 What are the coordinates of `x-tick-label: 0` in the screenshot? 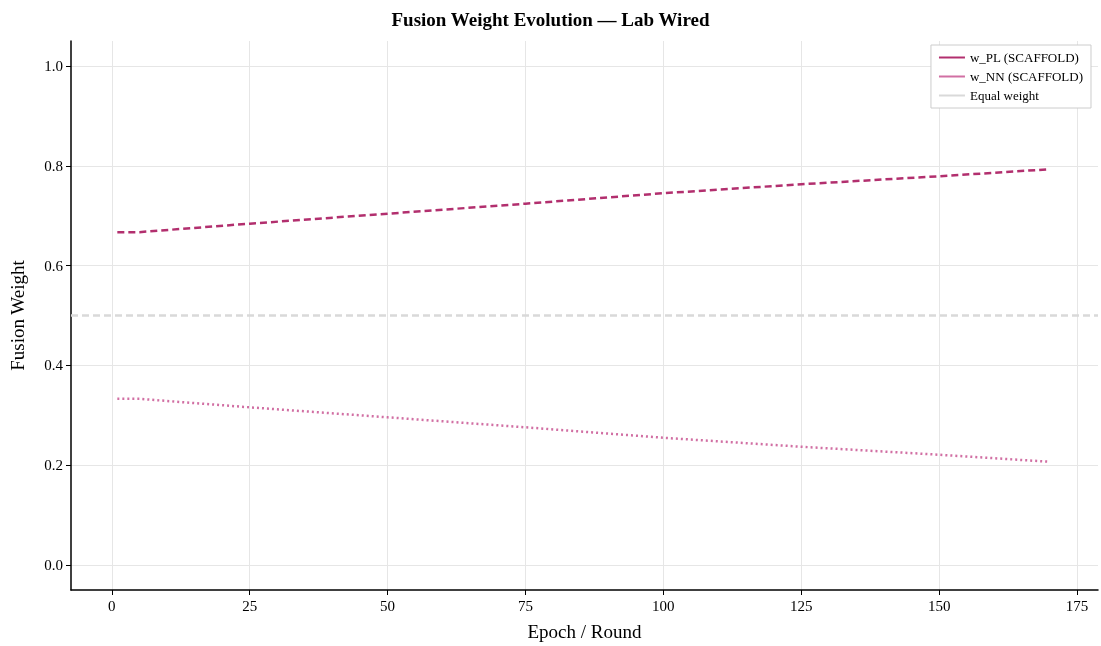 It's located at (112, 605).